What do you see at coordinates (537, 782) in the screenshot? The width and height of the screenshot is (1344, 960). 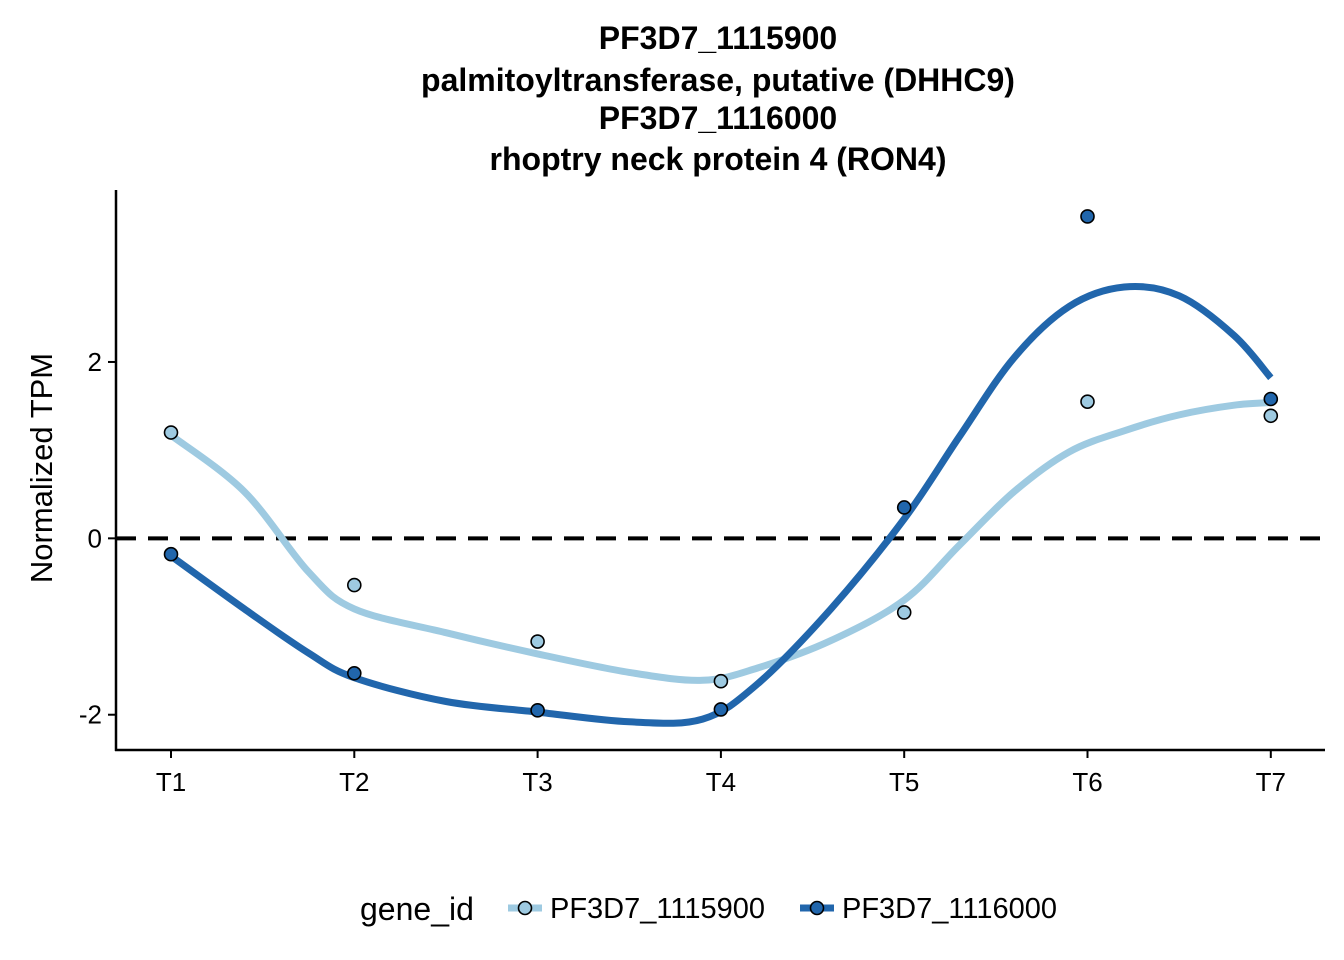 I see `x-tick-label: T3` at bounding box center [537, 782].